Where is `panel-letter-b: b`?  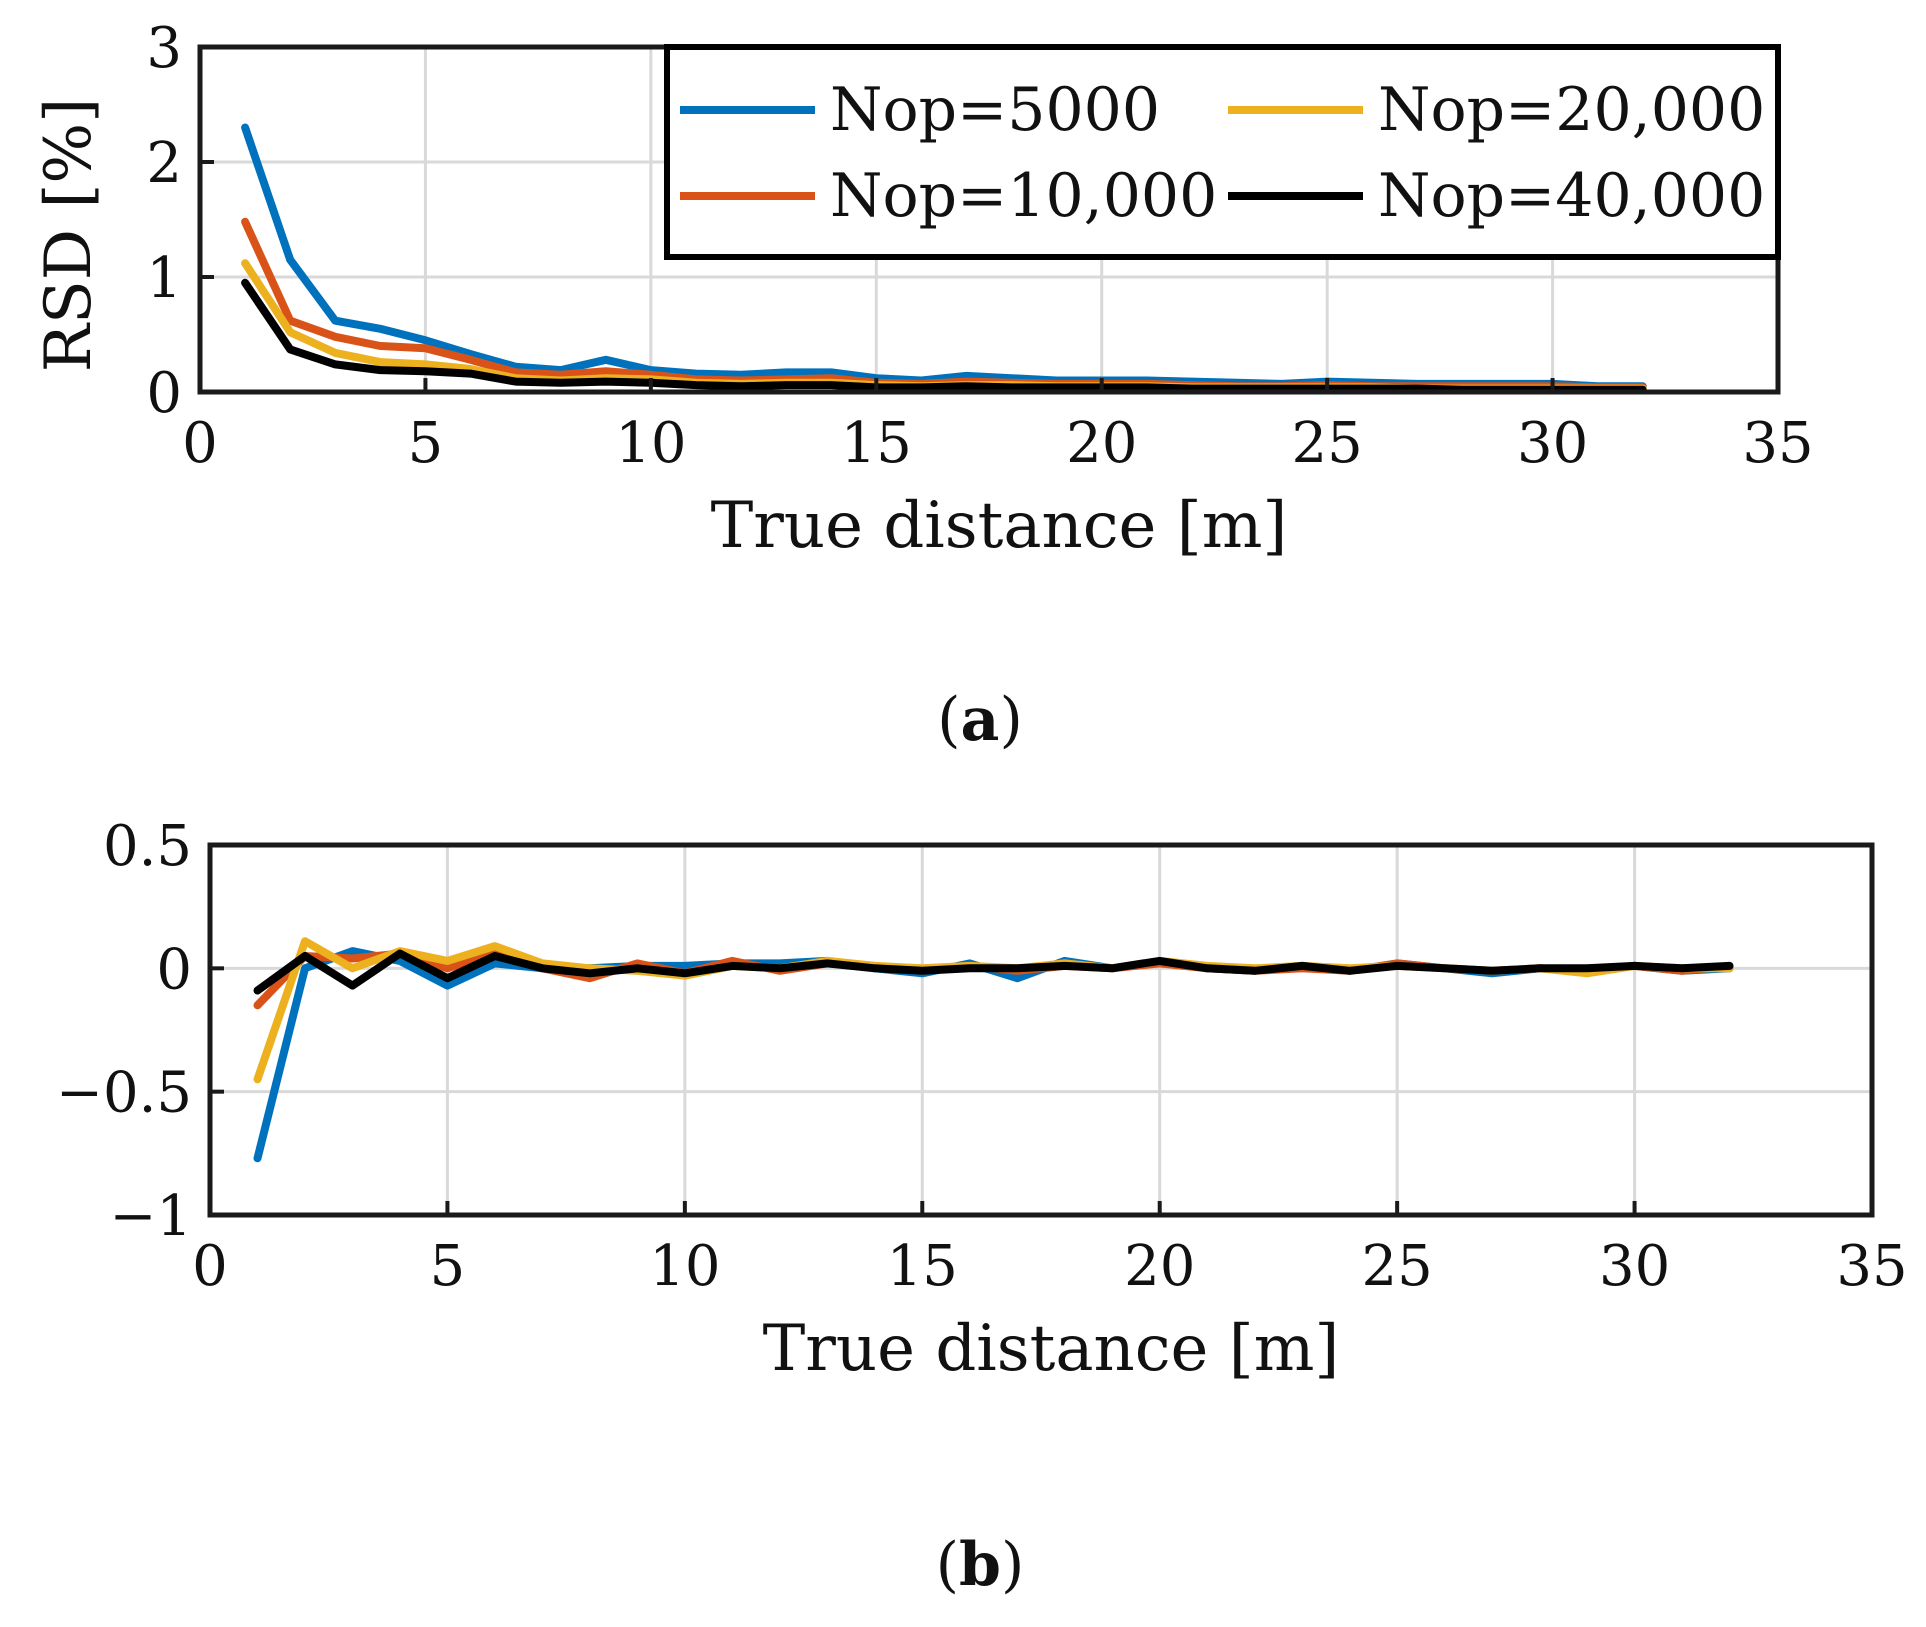 panel-letter-b: b is located at coordinates (980, 1565).